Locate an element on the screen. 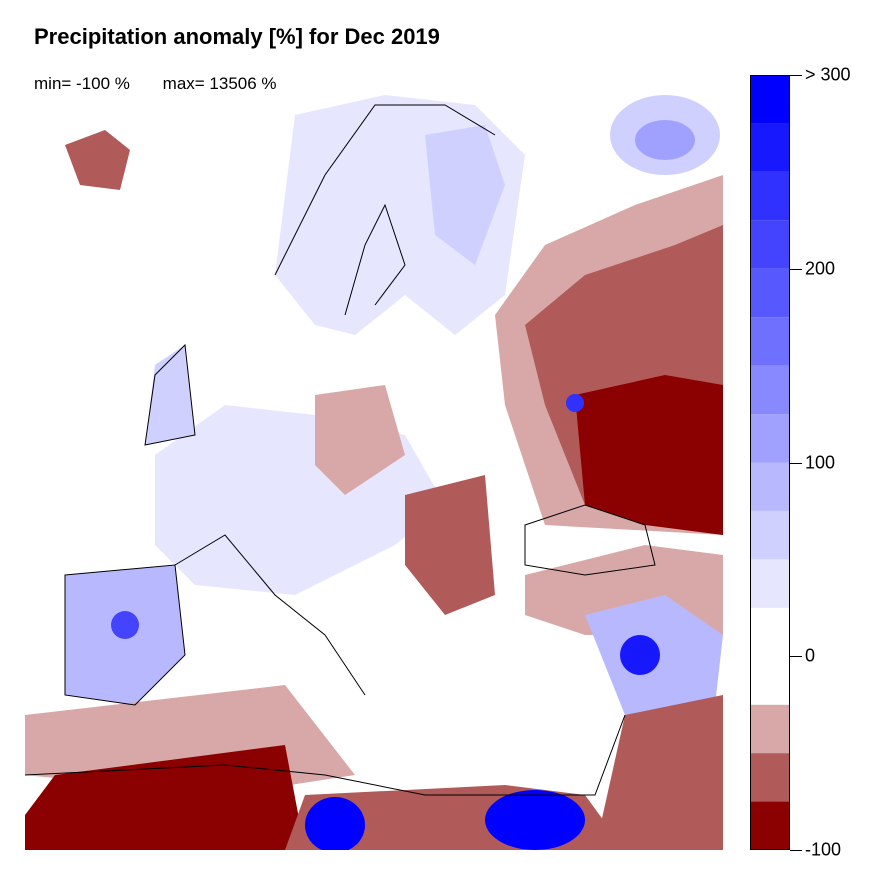  colorbar-label: > 300 is located at coordinates (828, 74).